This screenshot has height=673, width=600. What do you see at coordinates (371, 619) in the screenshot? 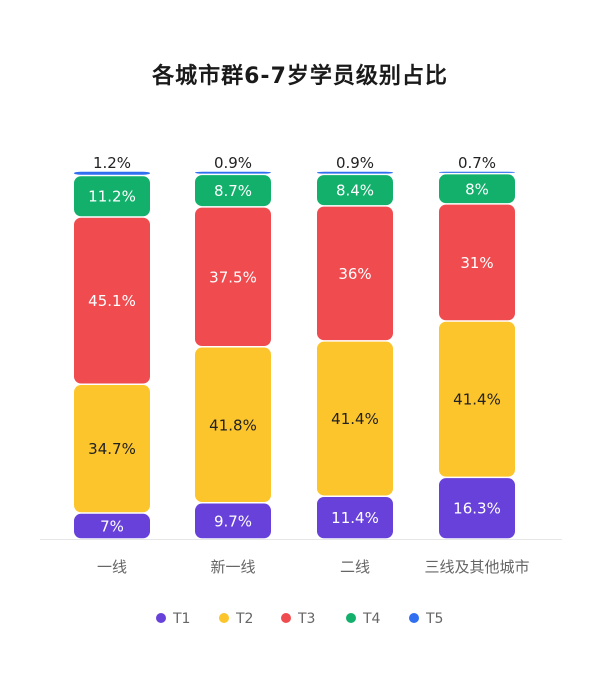
I see `legend-label-t4: T4` at bounding box center [371, 619].